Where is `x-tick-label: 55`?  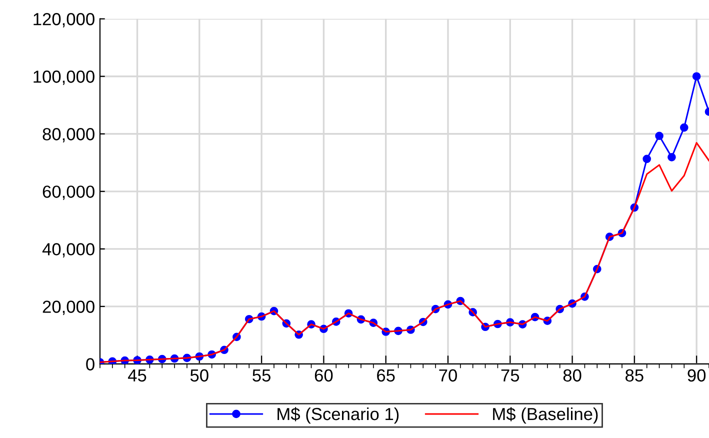
x-tick-label: 55 is located at coordinates (261, 375).